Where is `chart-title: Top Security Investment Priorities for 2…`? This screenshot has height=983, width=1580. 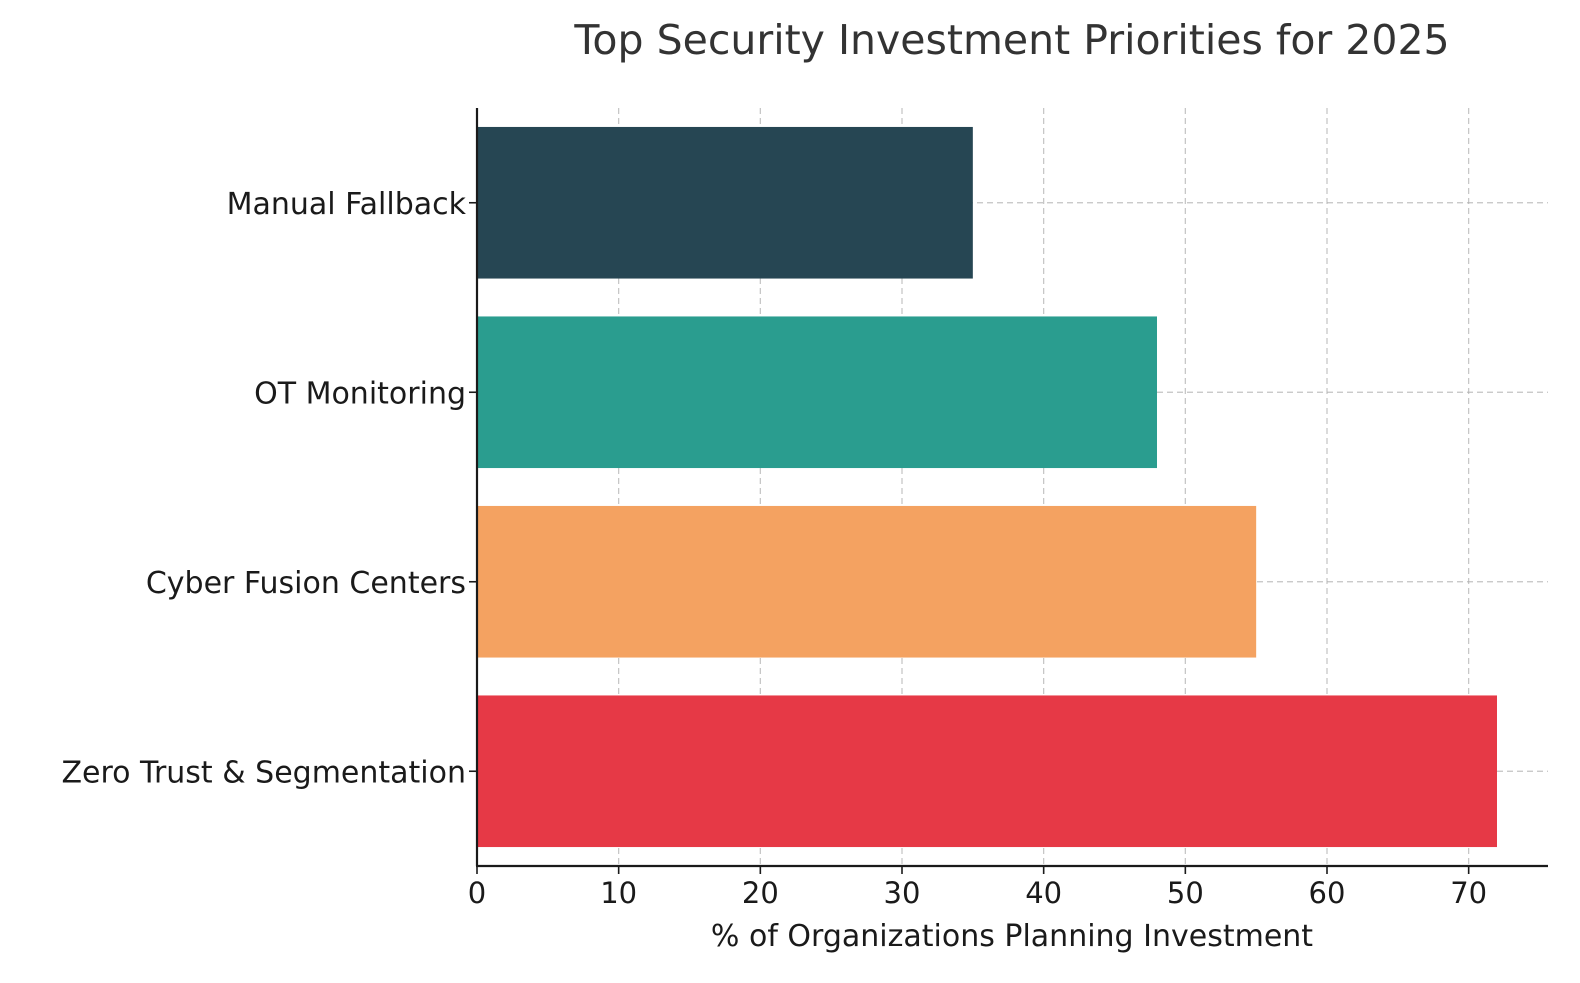 chart-title: Top Security Investment Priorities for 2… is located at coordinates (1011, 40).